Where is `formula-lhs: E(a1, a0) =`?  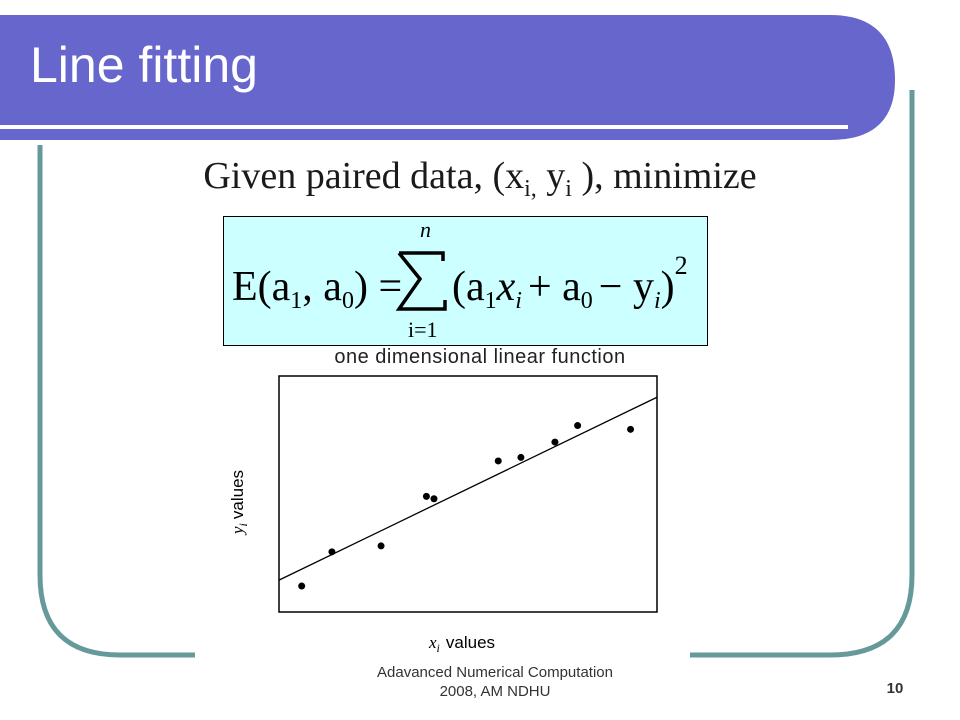 formula-lhs: E(a1, a0) = is located at coordinates (317, 289).